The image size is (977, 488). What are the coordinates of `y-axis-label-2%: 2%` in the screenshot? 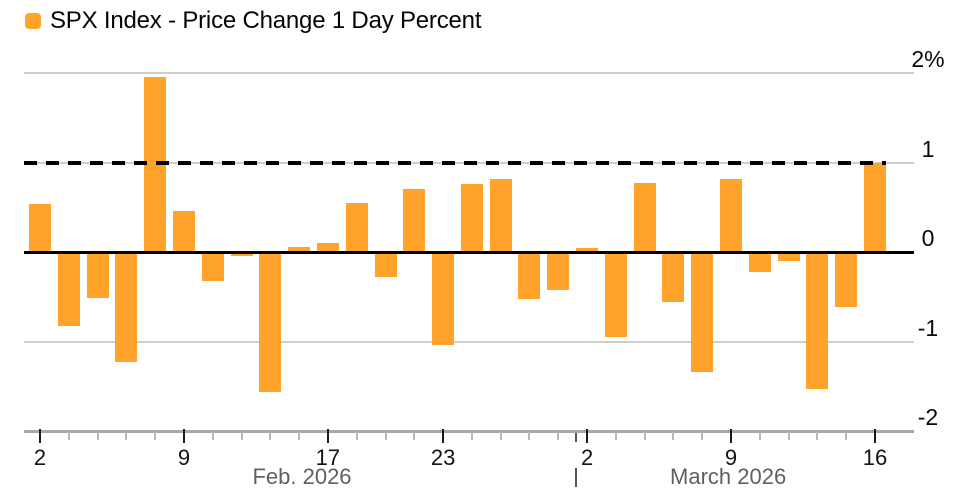 It's located at (928, 59).